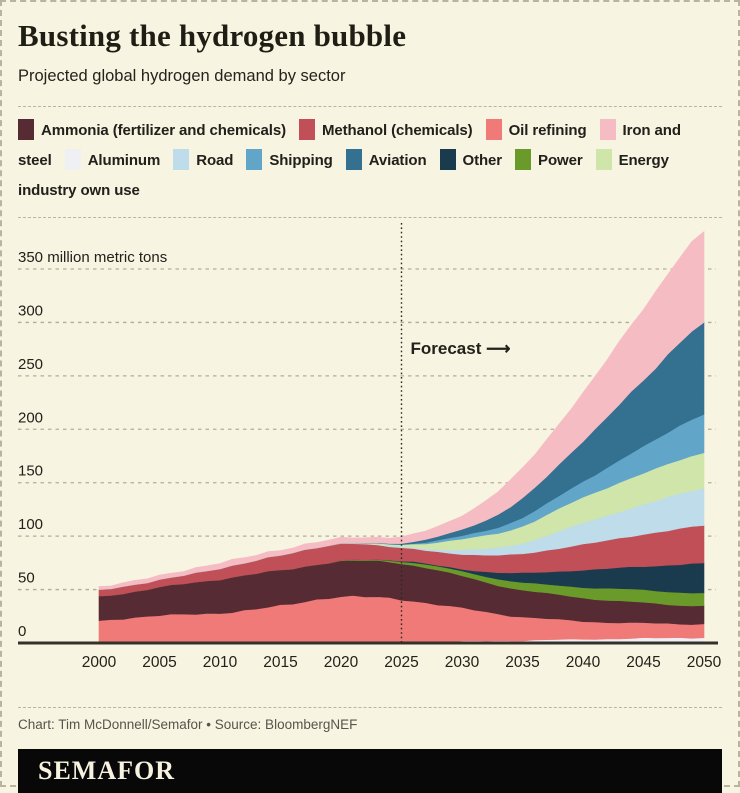 The image size is (740, 793). I want to click on legend-item: Iron and steel, so click(349, 144).